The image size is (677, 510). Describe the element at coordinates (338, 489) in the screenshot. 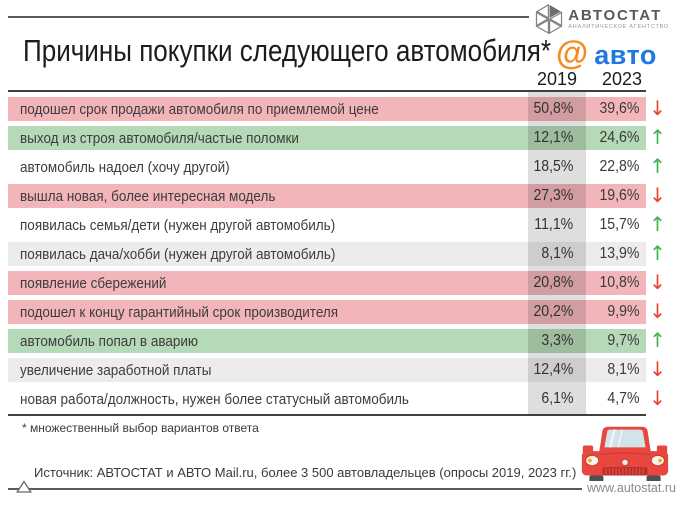

I see `bottom-divider` at that location.